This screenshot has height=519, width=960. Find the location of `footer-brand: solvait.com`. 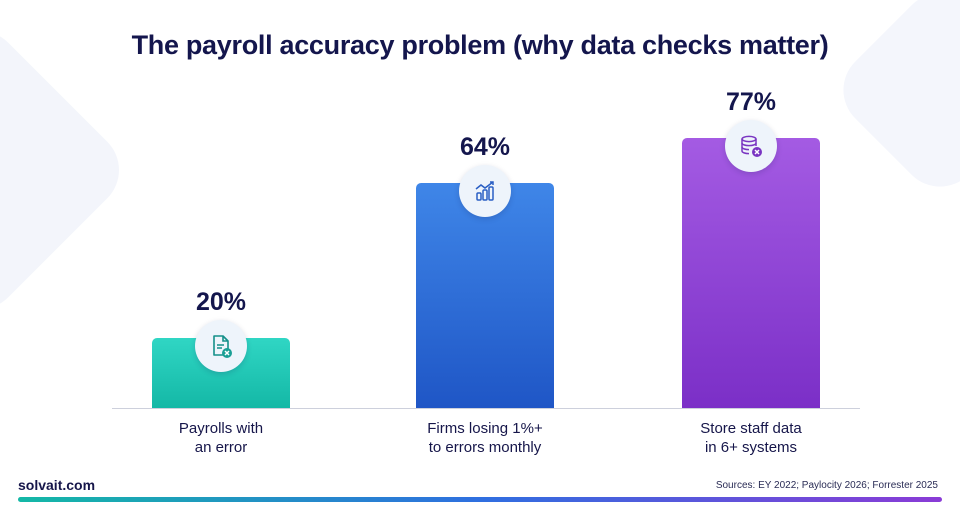

footer-brand: solvait.com is located at coordinates (57, 485).